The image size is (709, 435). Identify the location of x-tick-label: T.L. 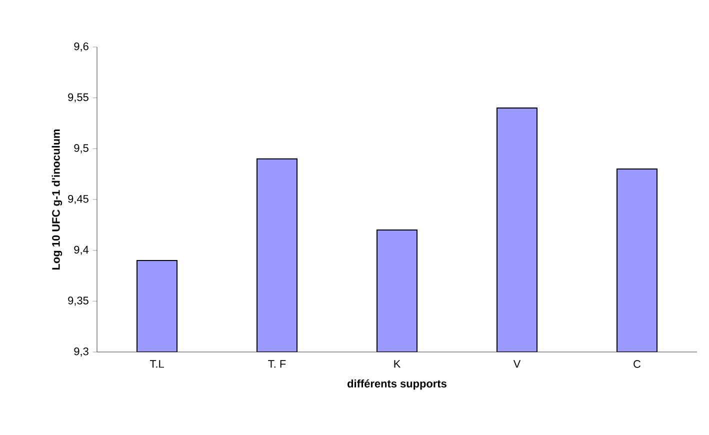
(157, 364).